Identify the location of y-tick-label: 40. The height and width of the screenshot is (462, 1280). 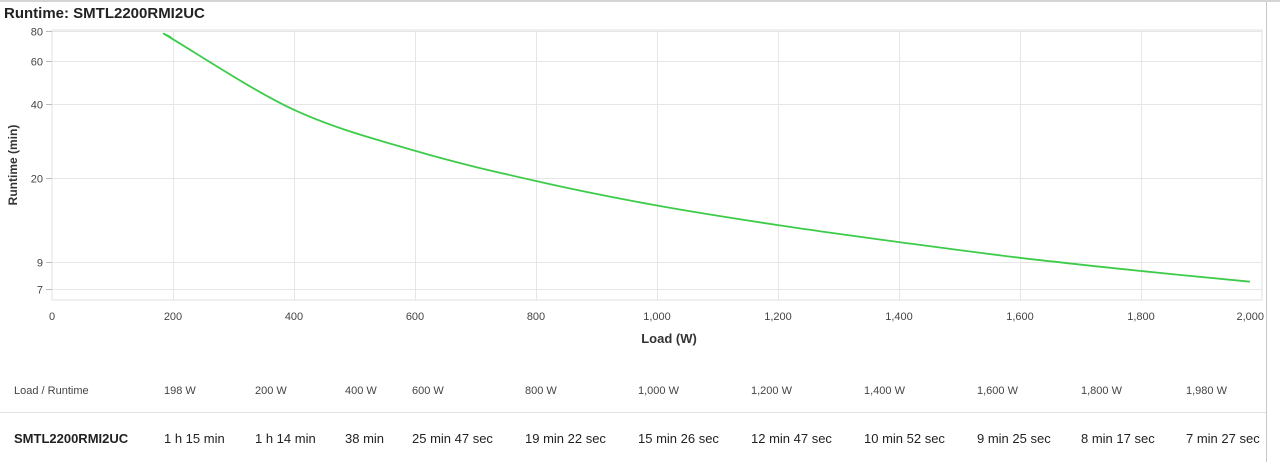
(37, 106).